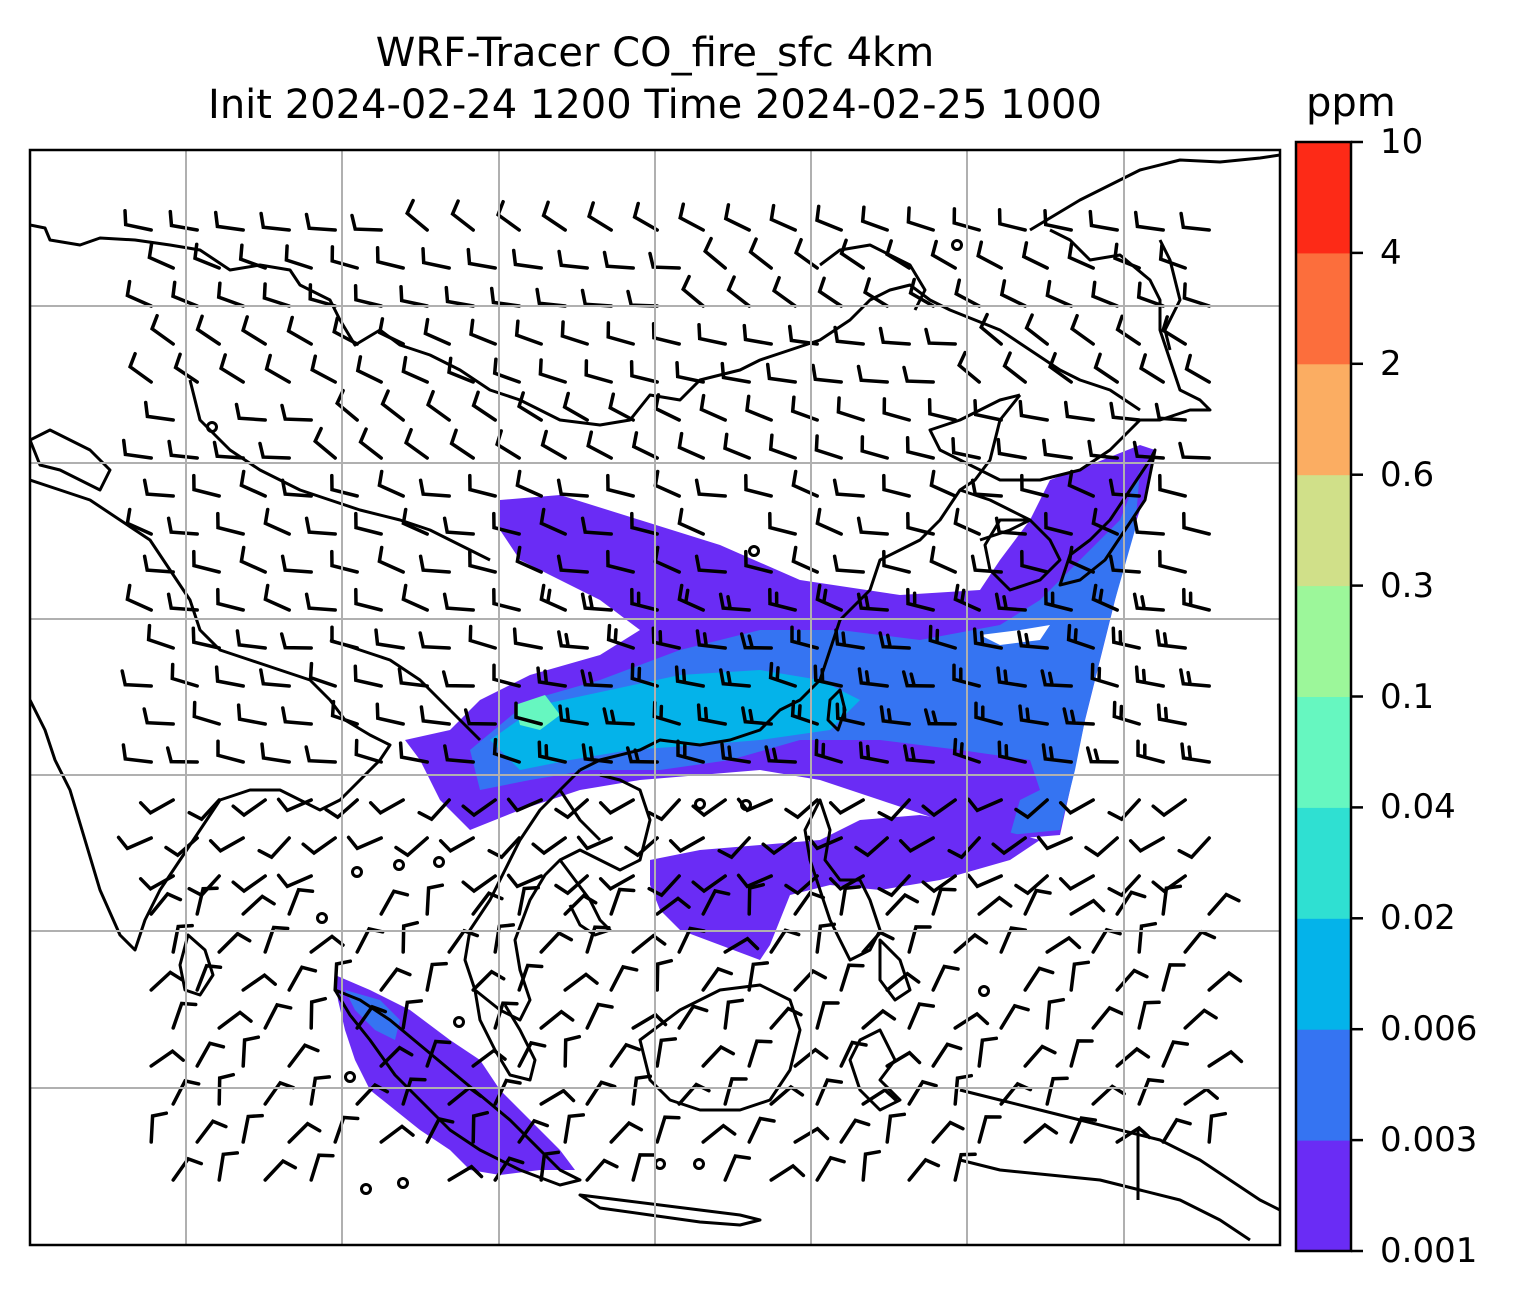 The width and height of the screenshot is (1528, 1306). What do you see at coordinates (1407, 474) in the screenshot?
I see `colorbar-tick-label: 0.6` at bounding box center [1407, 474].